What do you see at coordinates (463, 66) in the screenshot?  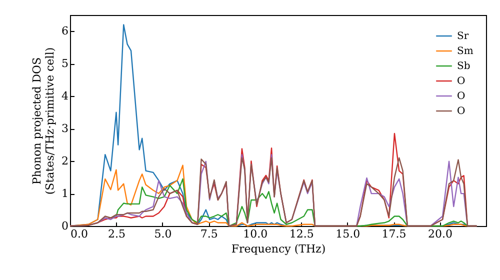 I see `legend-label: Sb` at bounding box center [463, 66].